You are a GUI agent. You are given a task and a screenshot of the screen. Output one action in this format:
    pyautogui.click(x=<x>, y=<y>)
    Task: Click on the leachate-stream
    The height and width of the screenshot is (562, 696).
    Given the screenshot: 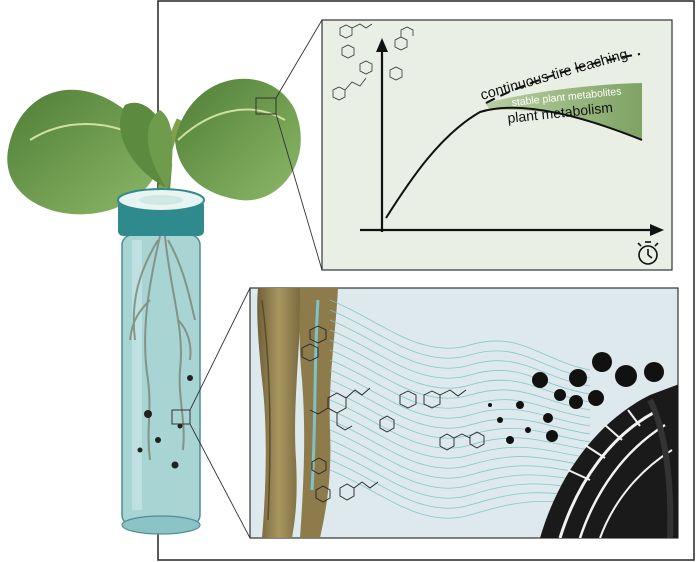 What is the action you would take?
    pyautogui.click(x=460, y=409)
    